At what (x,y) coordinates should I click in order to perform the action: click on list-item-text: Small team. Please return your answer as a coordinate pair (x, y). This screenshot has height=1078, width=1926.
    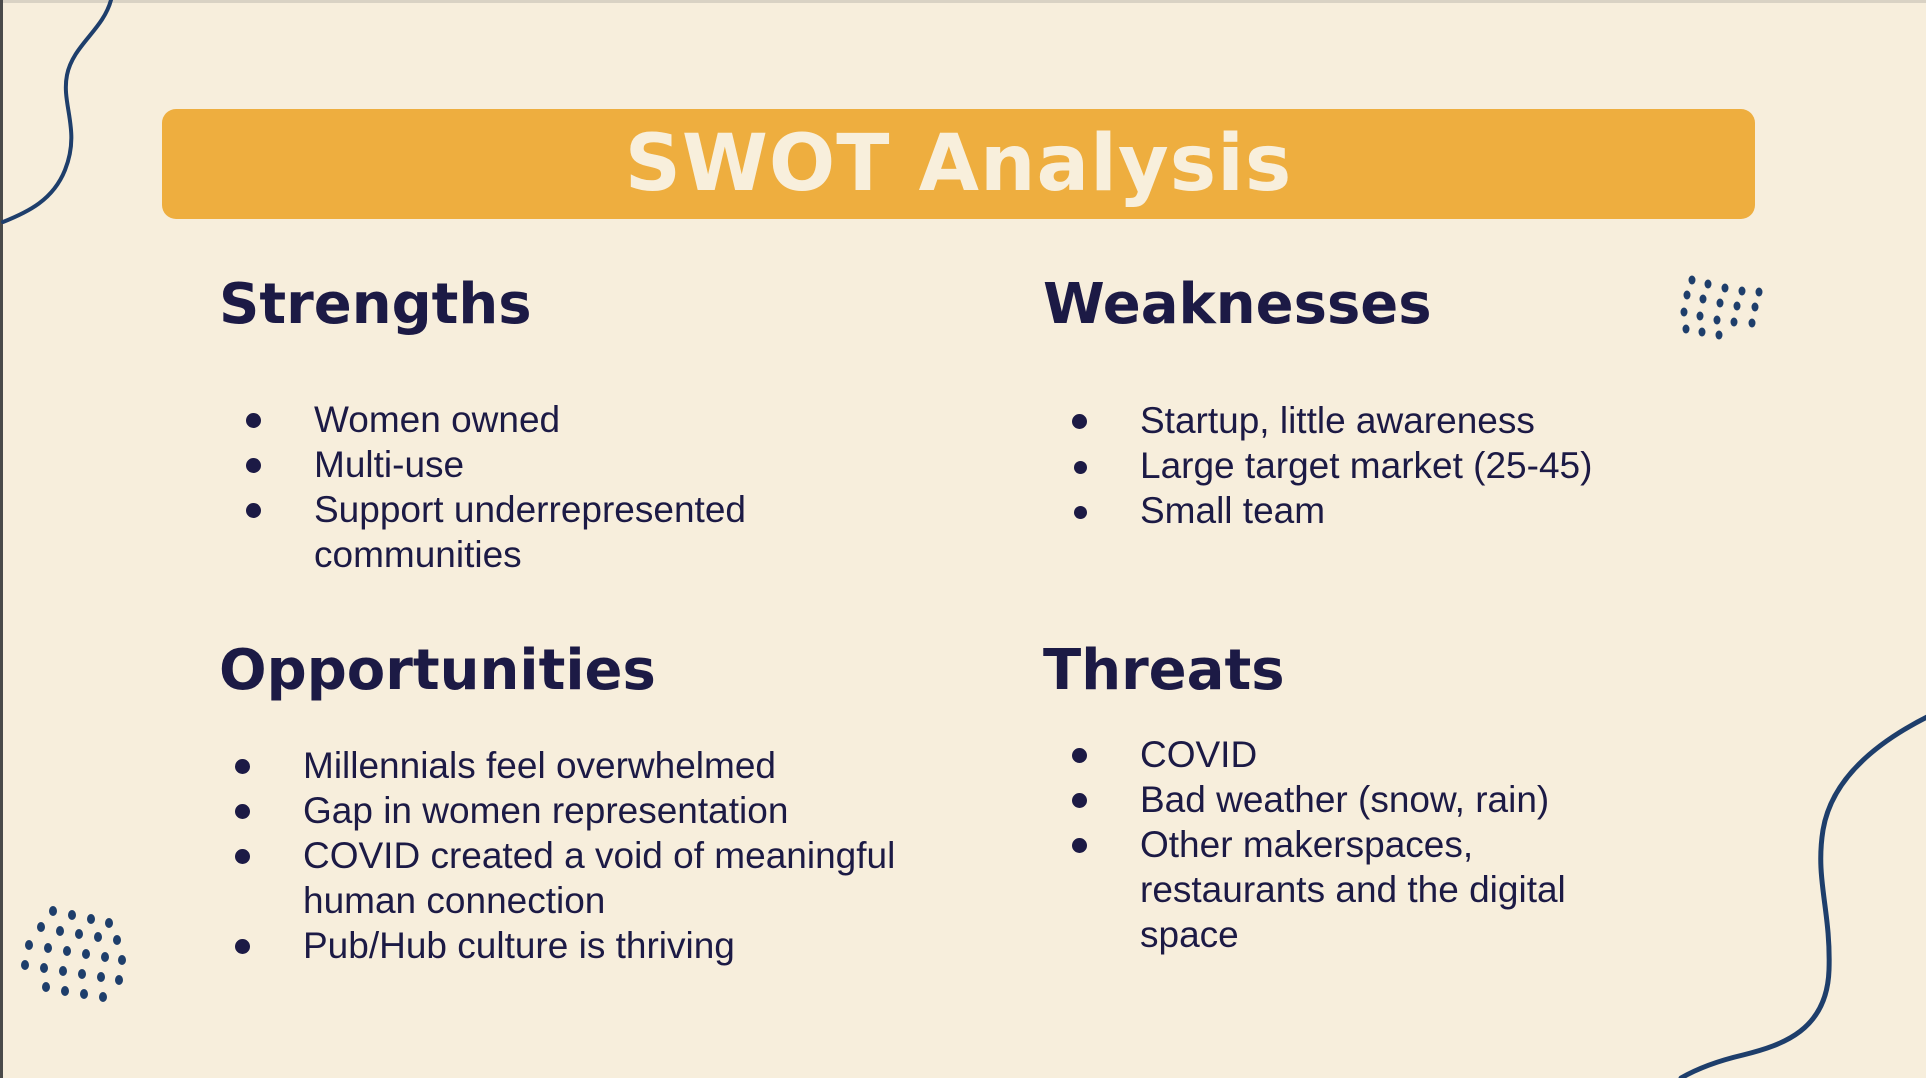
    Looking at the image, I should click on (1233, 510).